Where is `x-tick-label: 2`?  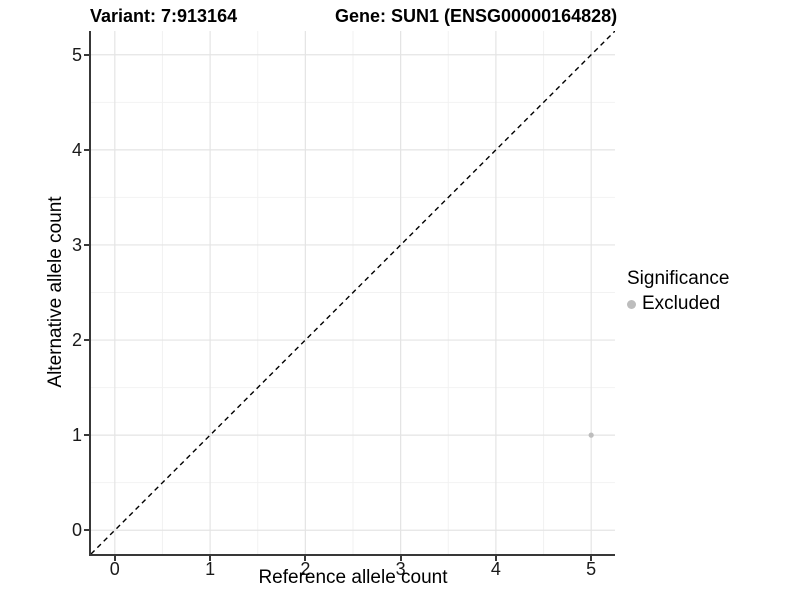 x-tick-label: 2 is located at coordinates (305, 569).